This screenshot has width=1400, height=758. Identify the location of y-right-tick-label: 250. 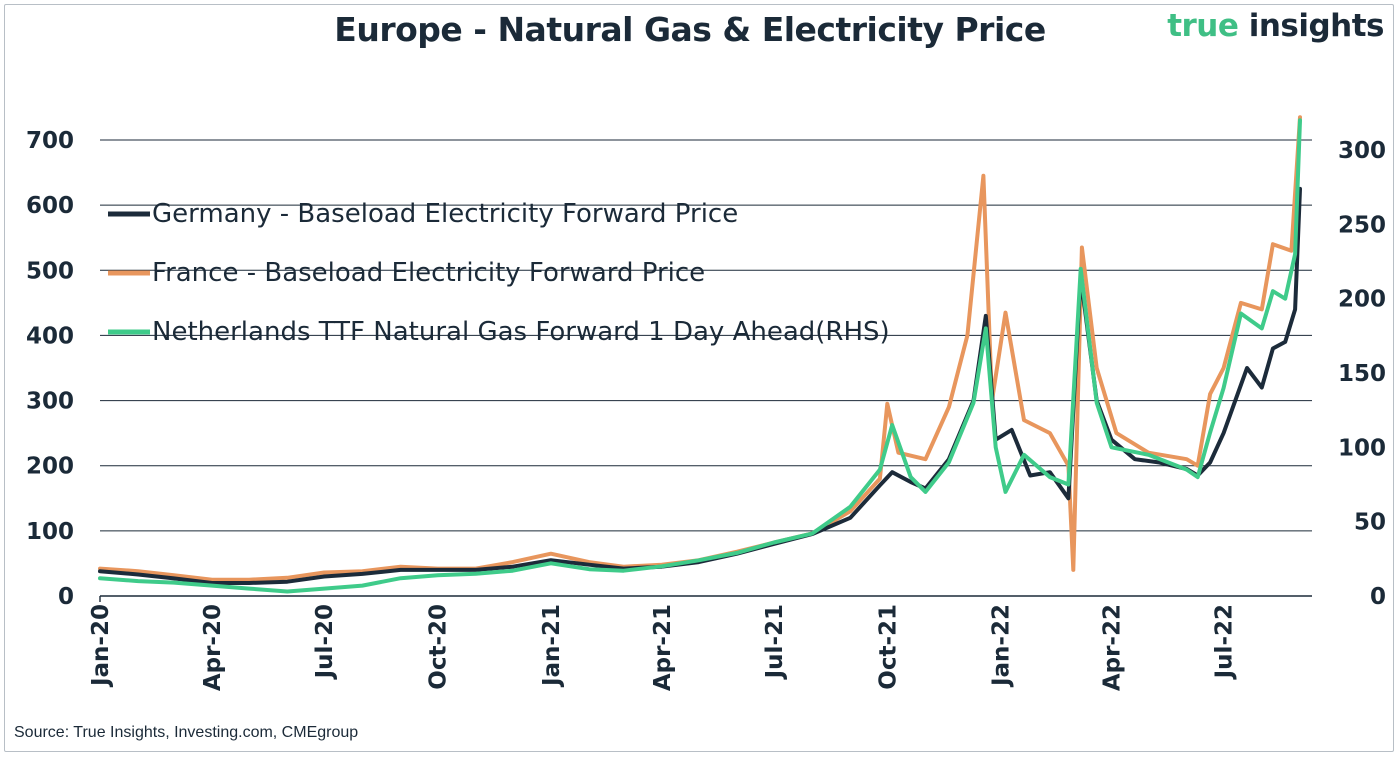
(1362, 225).